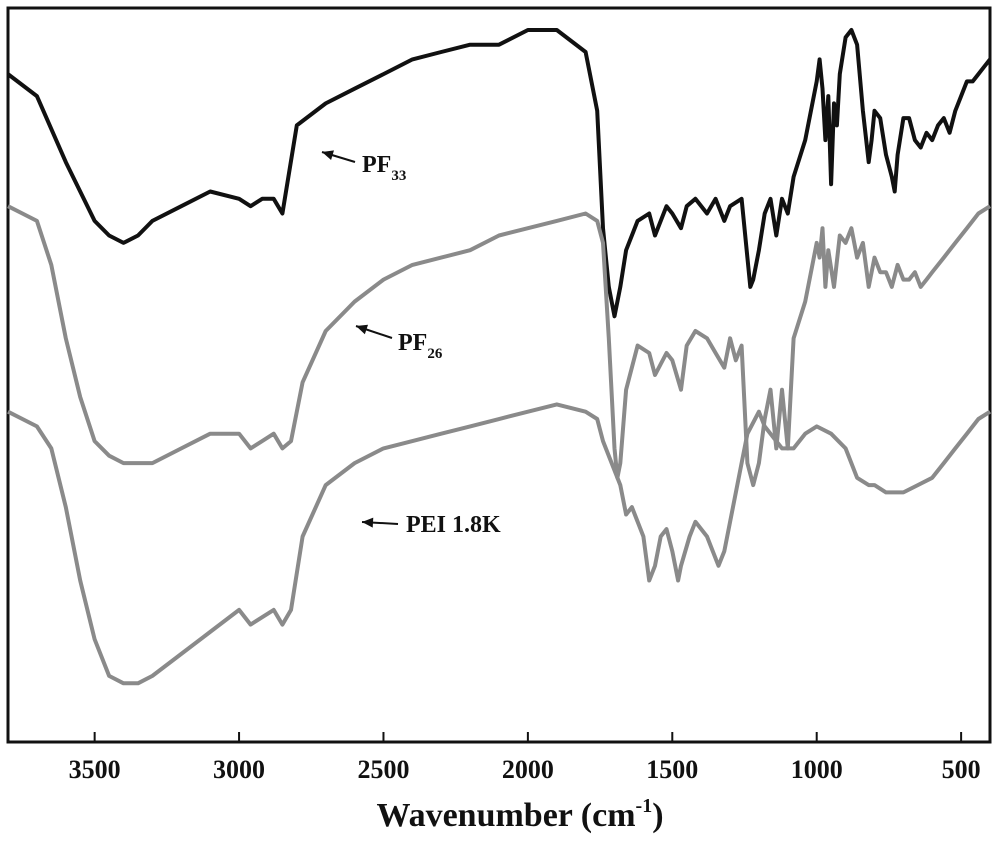 Image resolution: width=1000 pixels, height=849 pixels. I want to click on x-axis-ticks: 3500 3000 2500 2000 1500 1000 500, so click(525, 758).